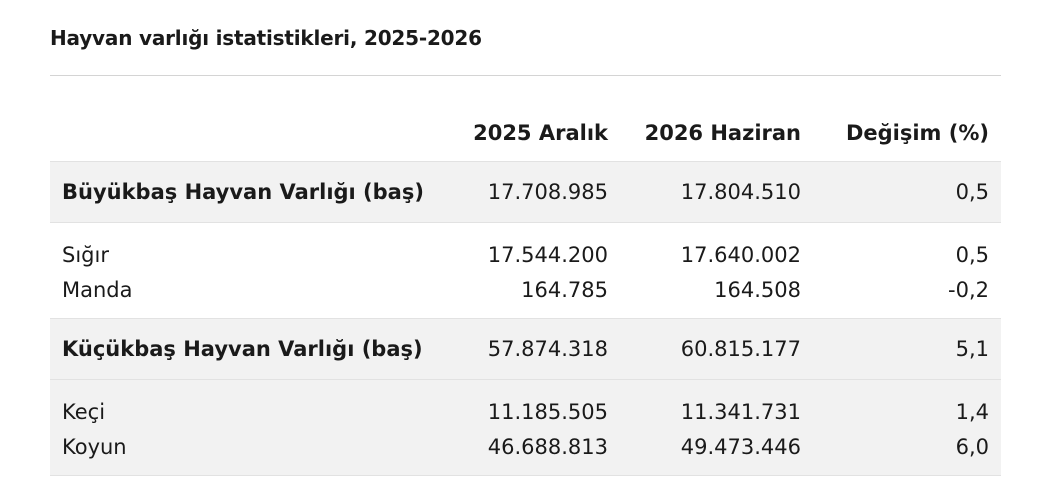  I want to click on title-divider, so click(525, 75).